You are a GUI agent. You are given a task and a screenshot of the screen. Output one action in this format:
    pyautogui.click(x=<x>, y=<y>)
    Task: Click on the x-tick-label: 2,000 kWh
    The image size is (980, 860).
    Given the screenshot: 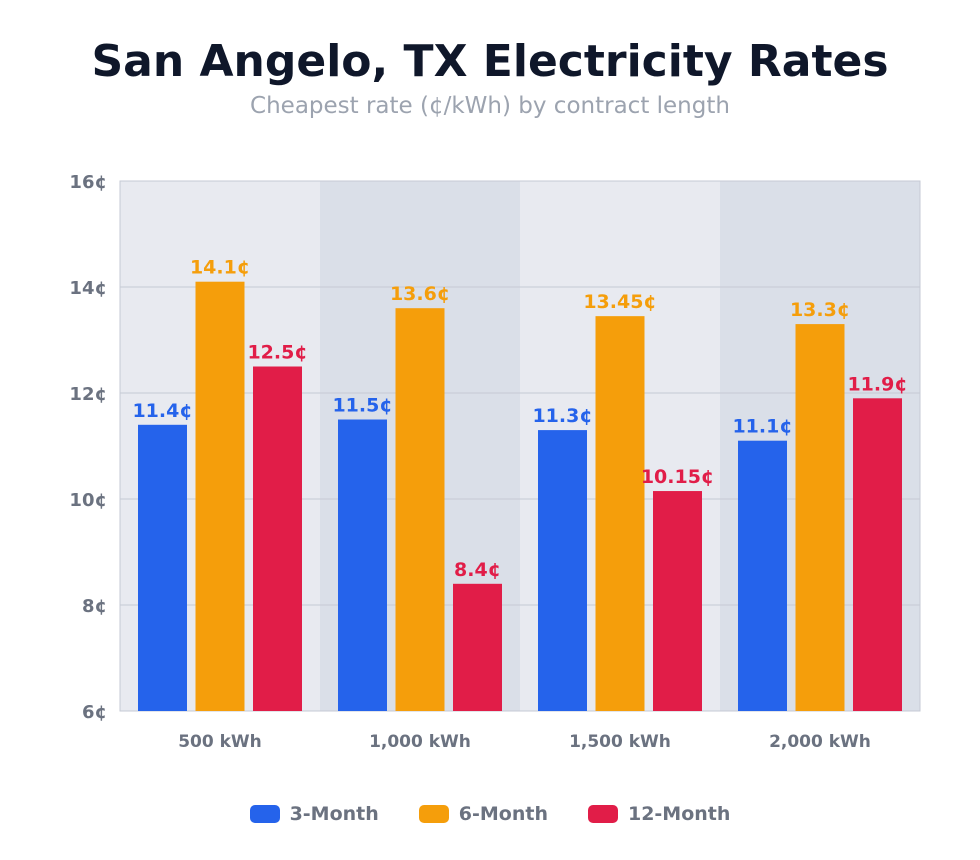 What is the action you would take?
    pyautogui.click(x=820, y=742)
    